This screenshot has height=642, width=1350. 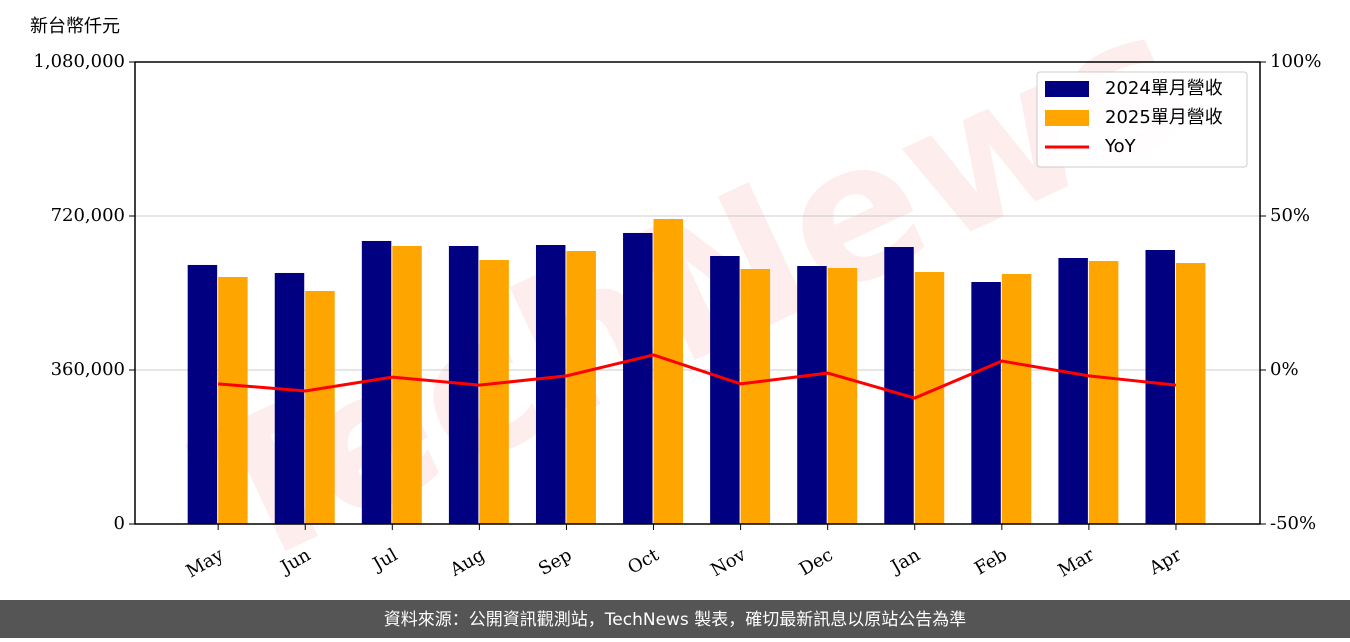 I want to click on y2-tick-label: 0%, so click(x=1284, y=369).